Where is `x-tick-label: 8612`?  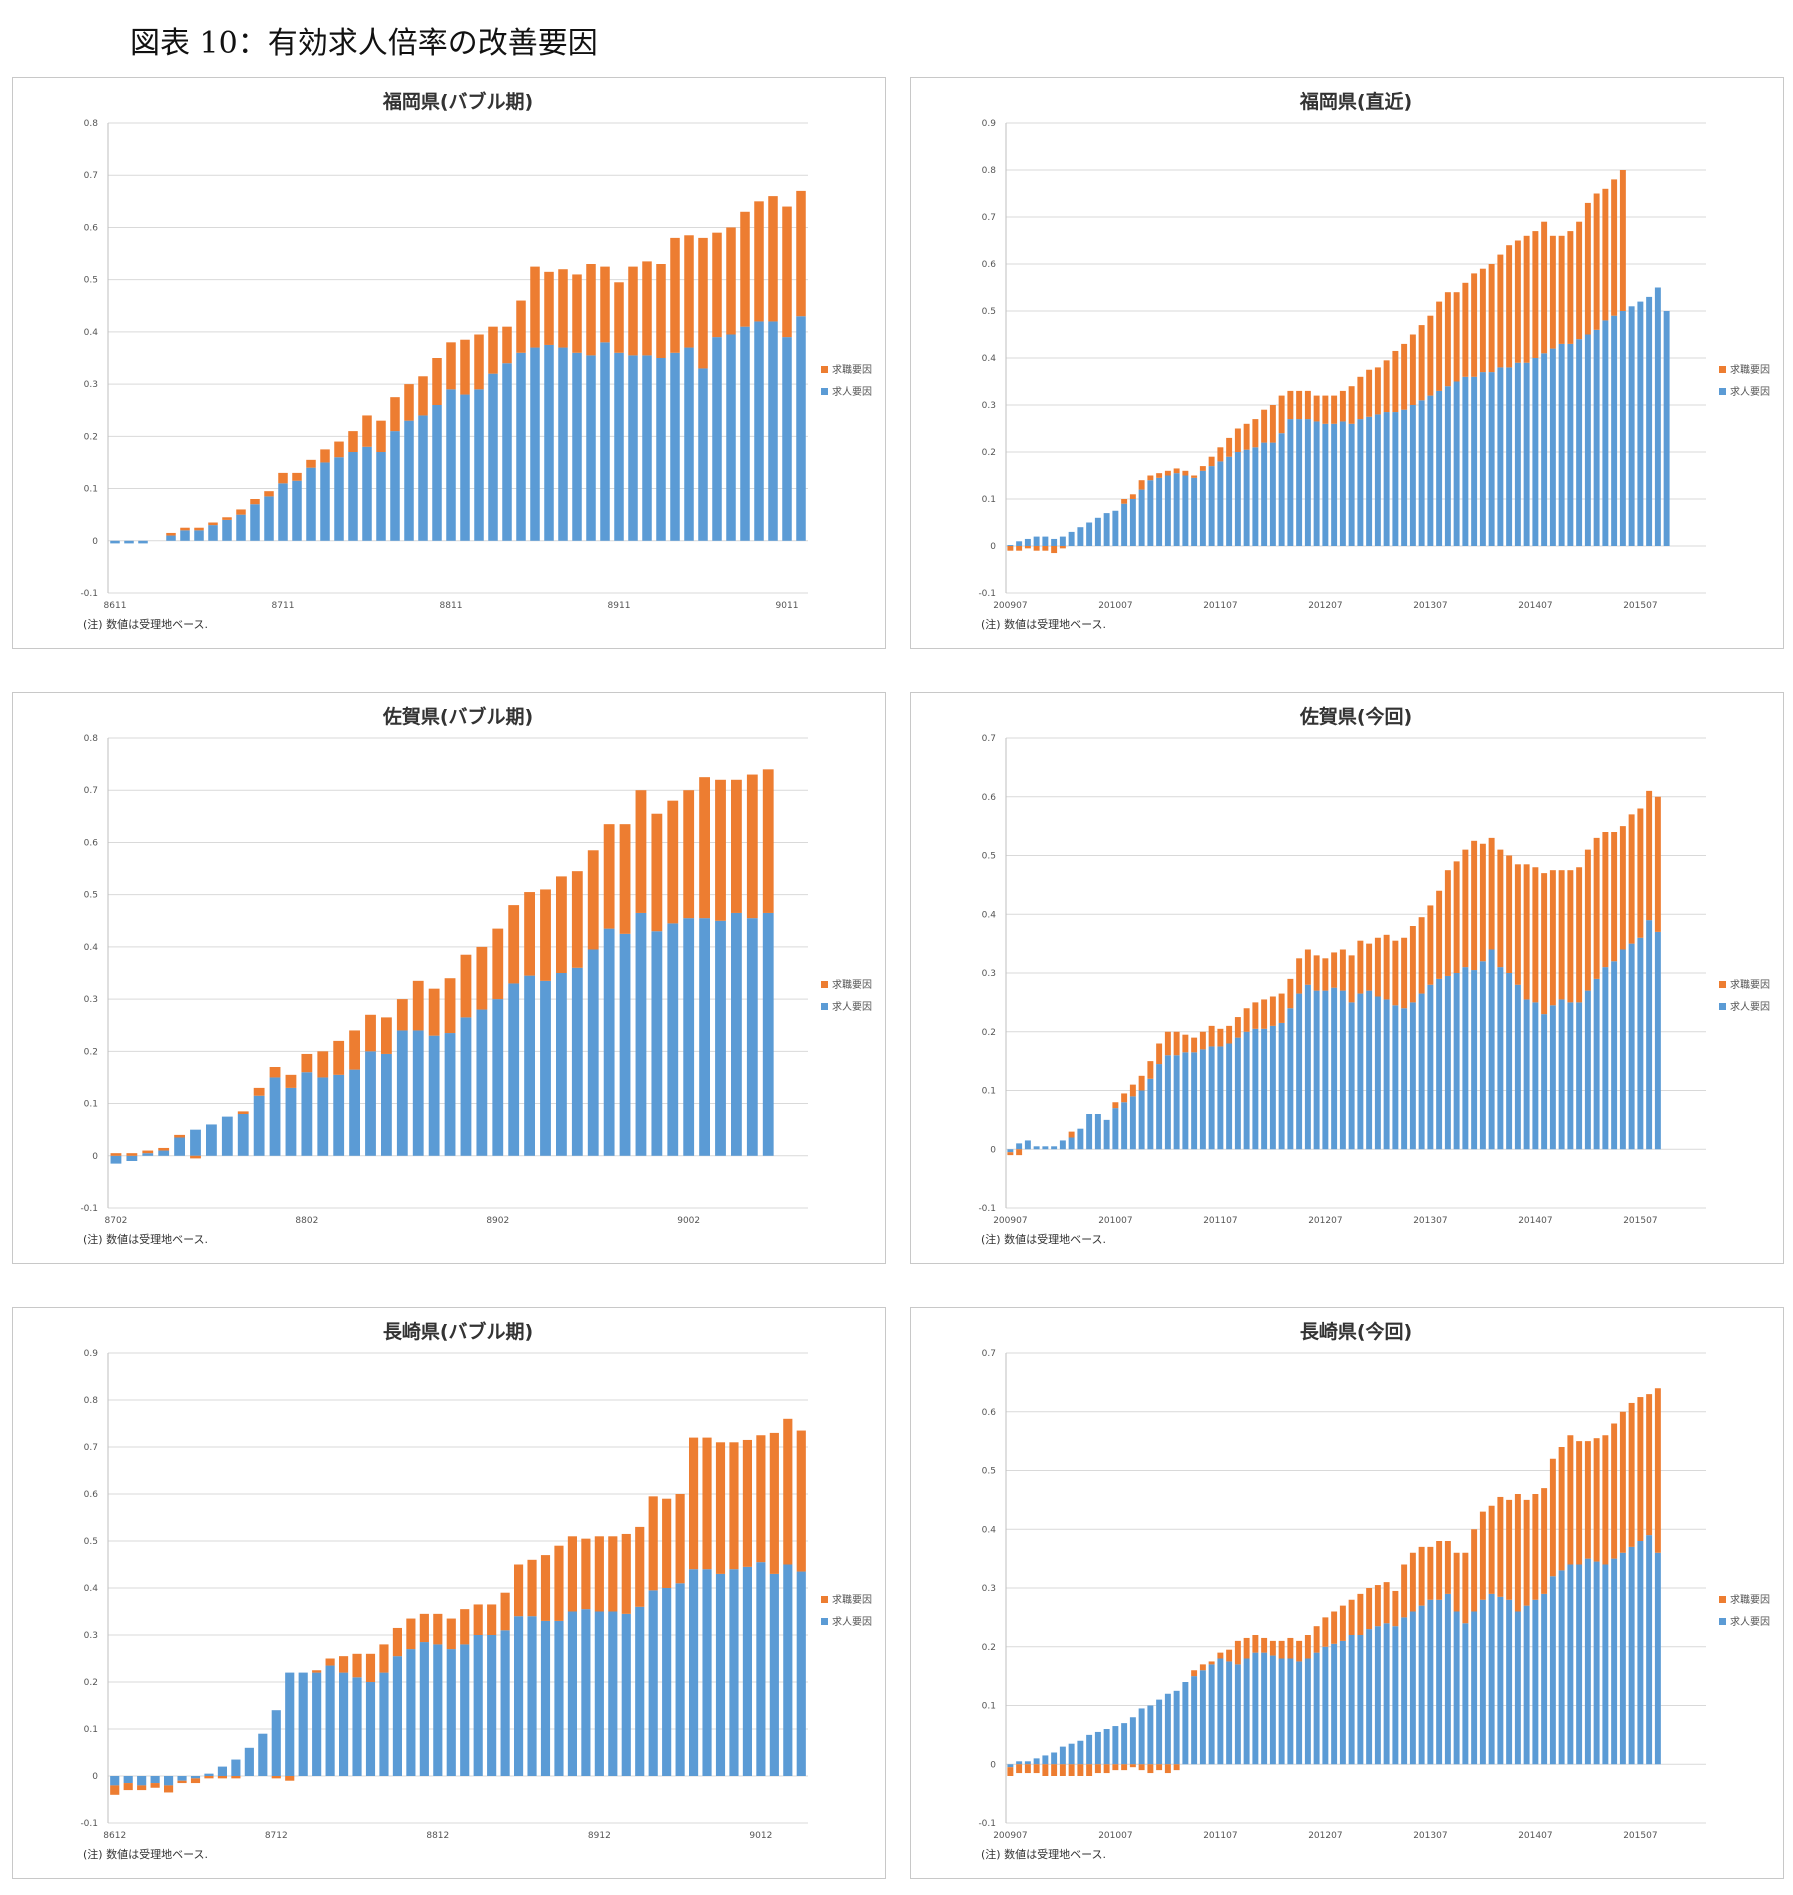
x-tick-label: 8612 is located at coordinates (114, 1836).